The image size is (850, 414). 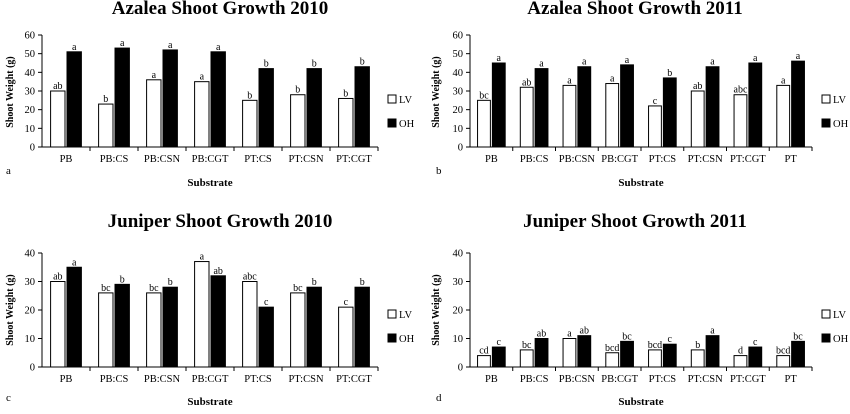 What do you see at coordinates (460, 148) in the screenshot?
I see `y-tick-label: 0` at bounding box center [460, 148].